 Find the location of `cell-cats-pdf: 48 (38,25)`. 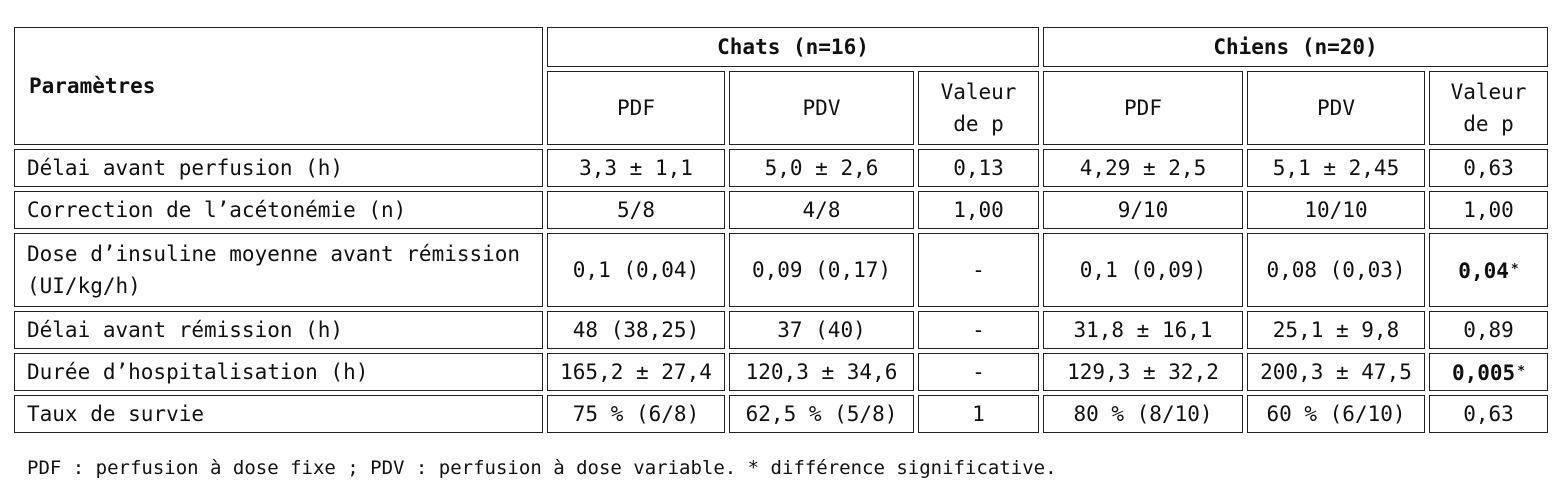

cell-cats-pdf: 48 (38,25) is located at coordinates (636, 330).